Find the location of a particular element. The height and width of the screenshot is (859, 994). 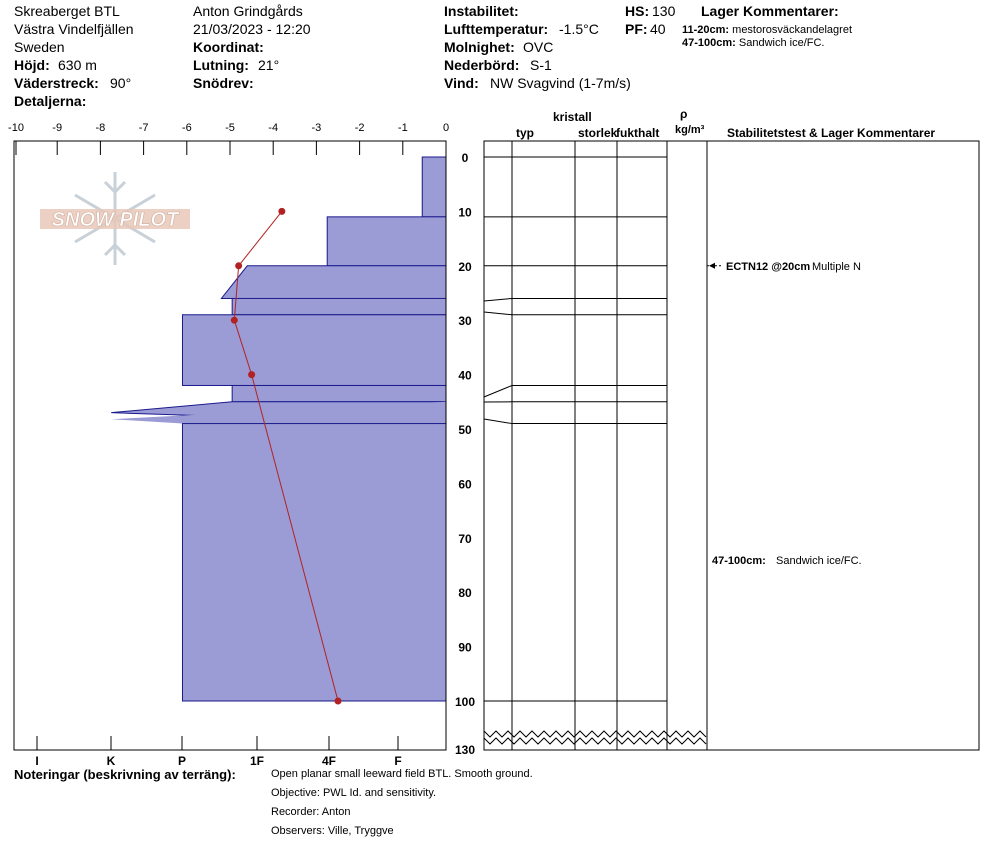

precip-value: S-1 is located at coordinates (541, 65).